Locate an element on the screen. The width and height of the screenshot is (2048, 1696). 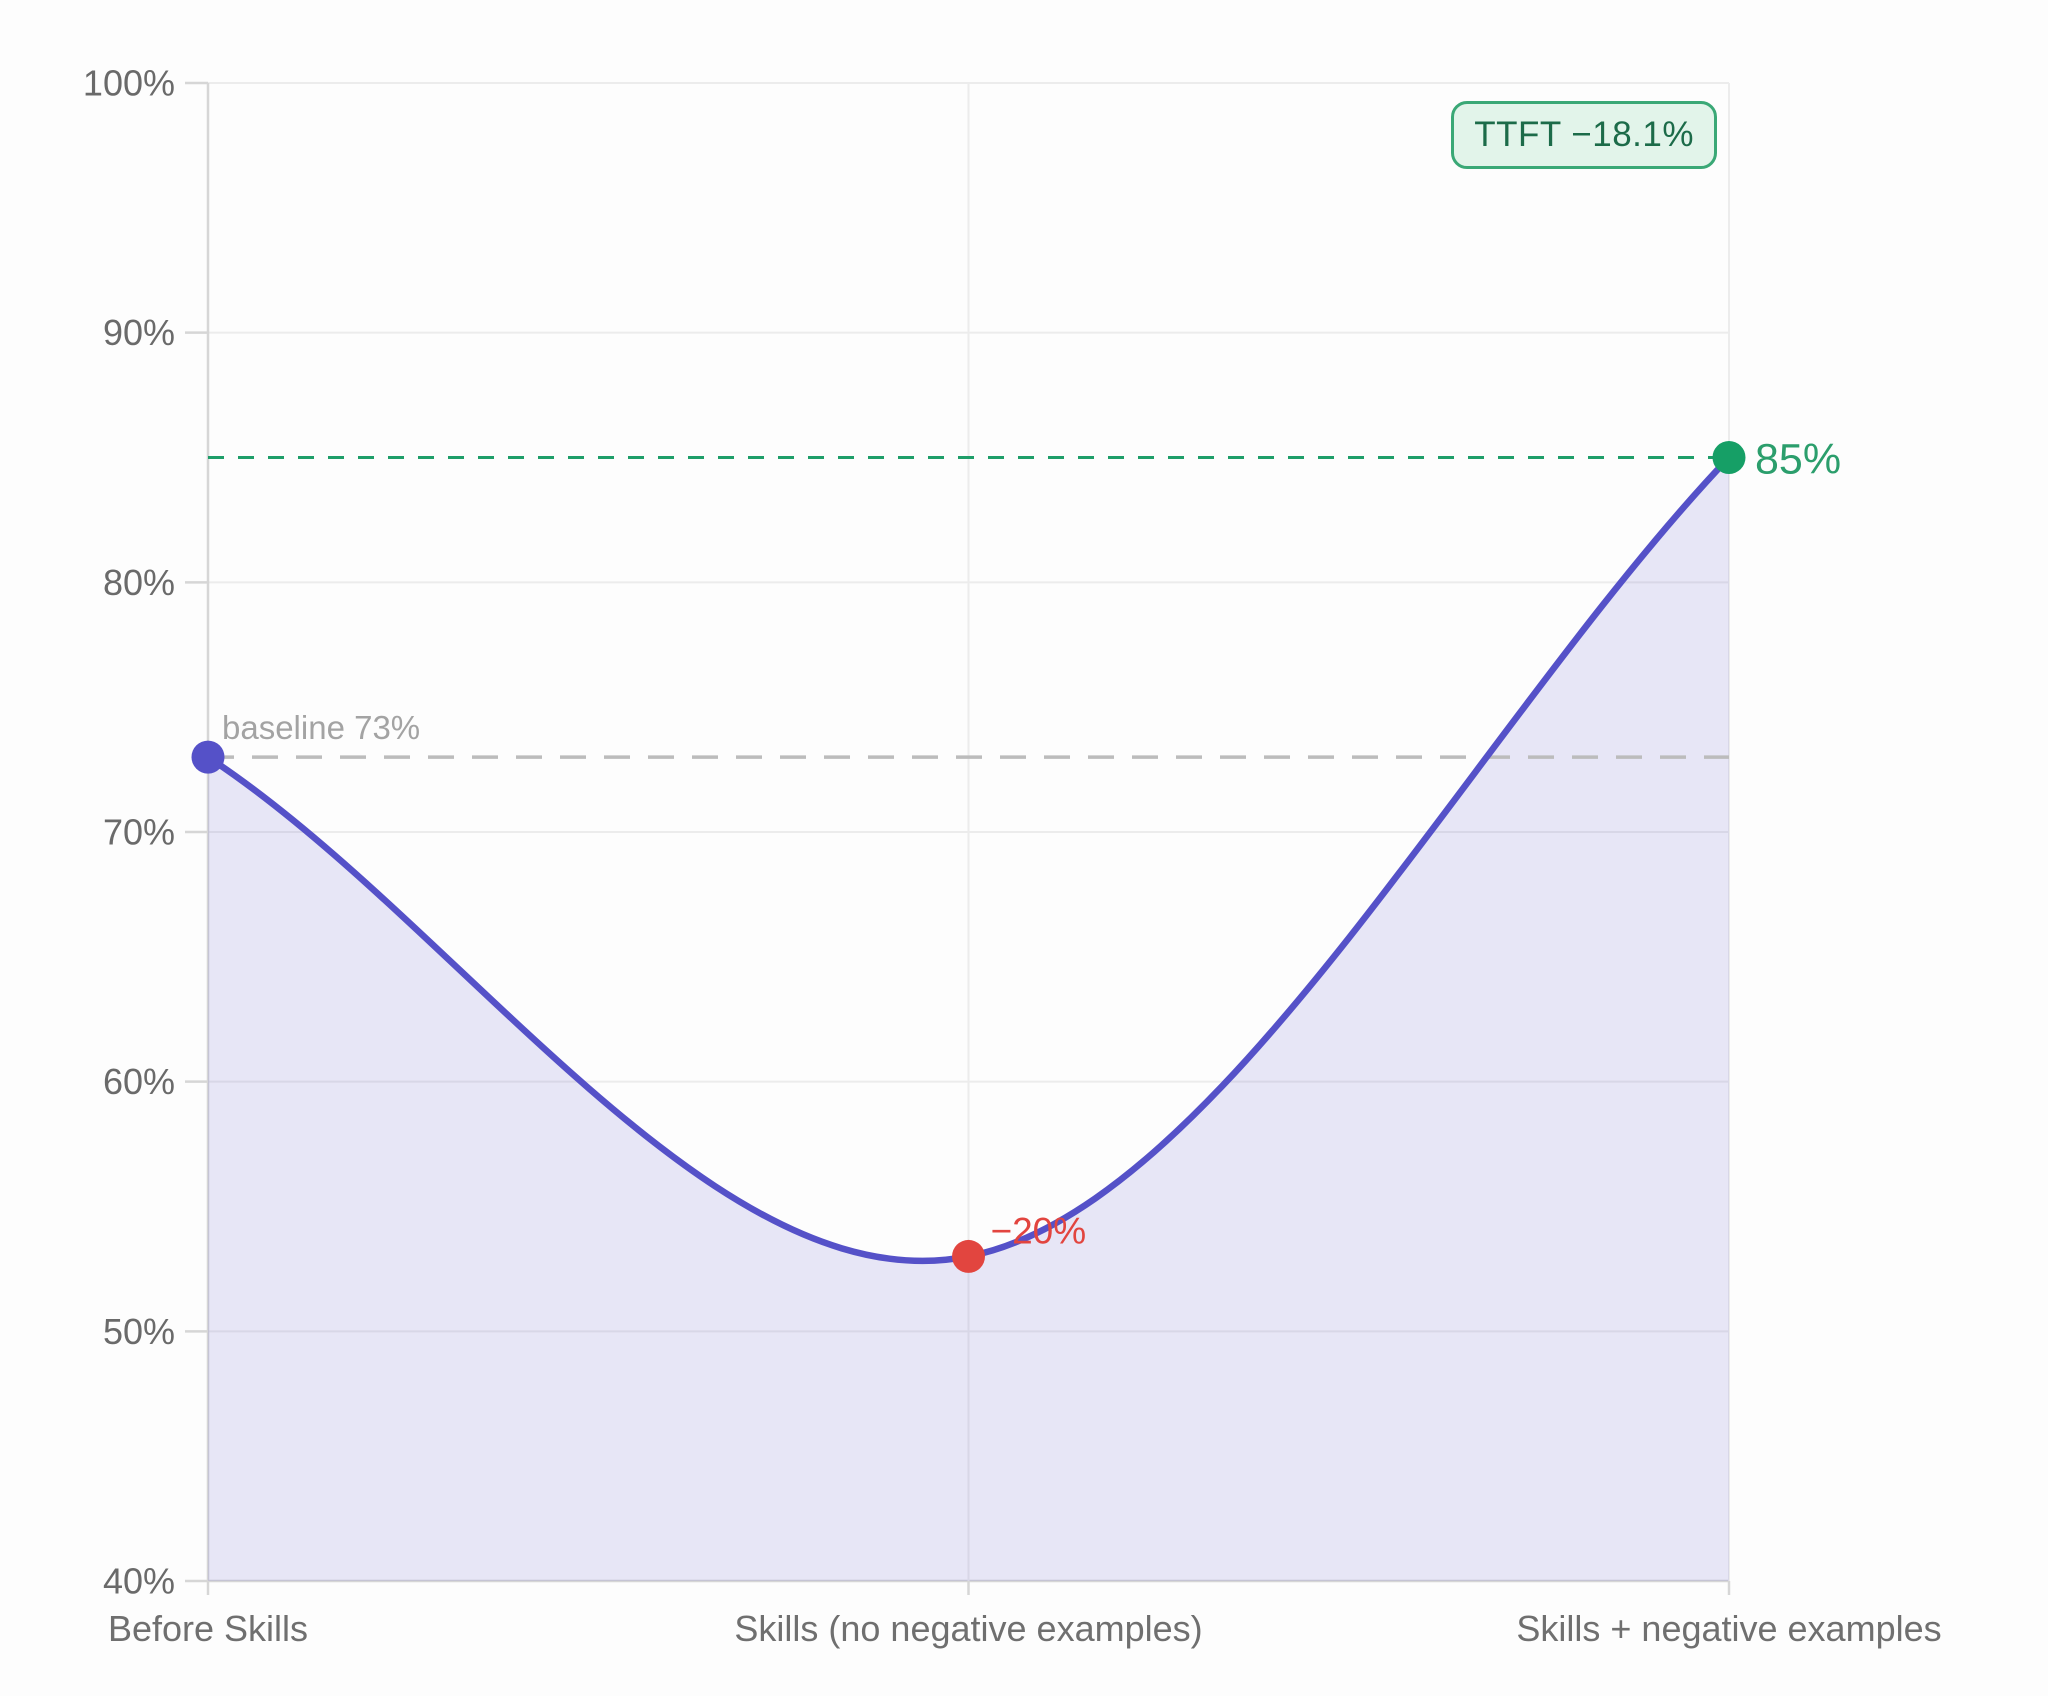
x-axis-label-skills-negative-examples: Skills + negative examples is located at coordinates (1728, 1628).